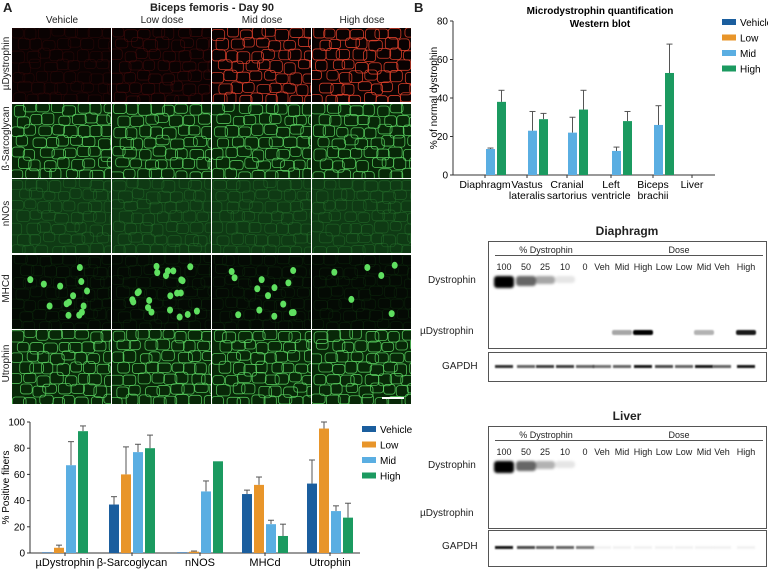 The width and height of the screenshot is (768, 570). Describe the element at coordinates (527, 196) in the screenshot. I see `x-tick-label: lateralis` at that location.